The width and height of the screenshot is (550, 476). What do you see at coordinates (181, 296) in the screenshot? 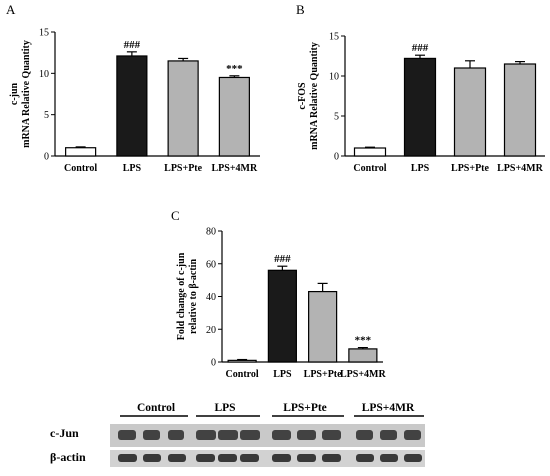
I see `y-axis-label: Fold change of c-jun` at bounding box center [181, 296].